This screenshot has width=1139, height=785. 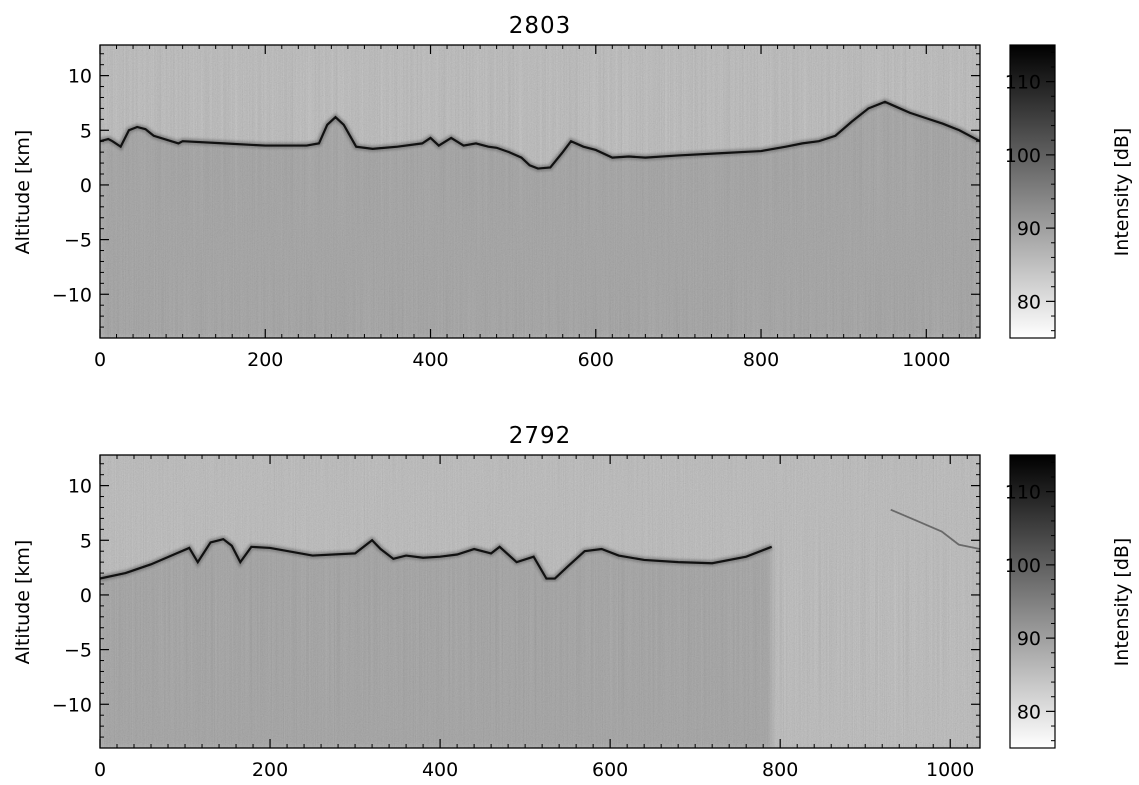 What do you see at coordinates (935, 529) in the screenshot?
I see `faint-surface-echo` at bounding box center [935, 529].